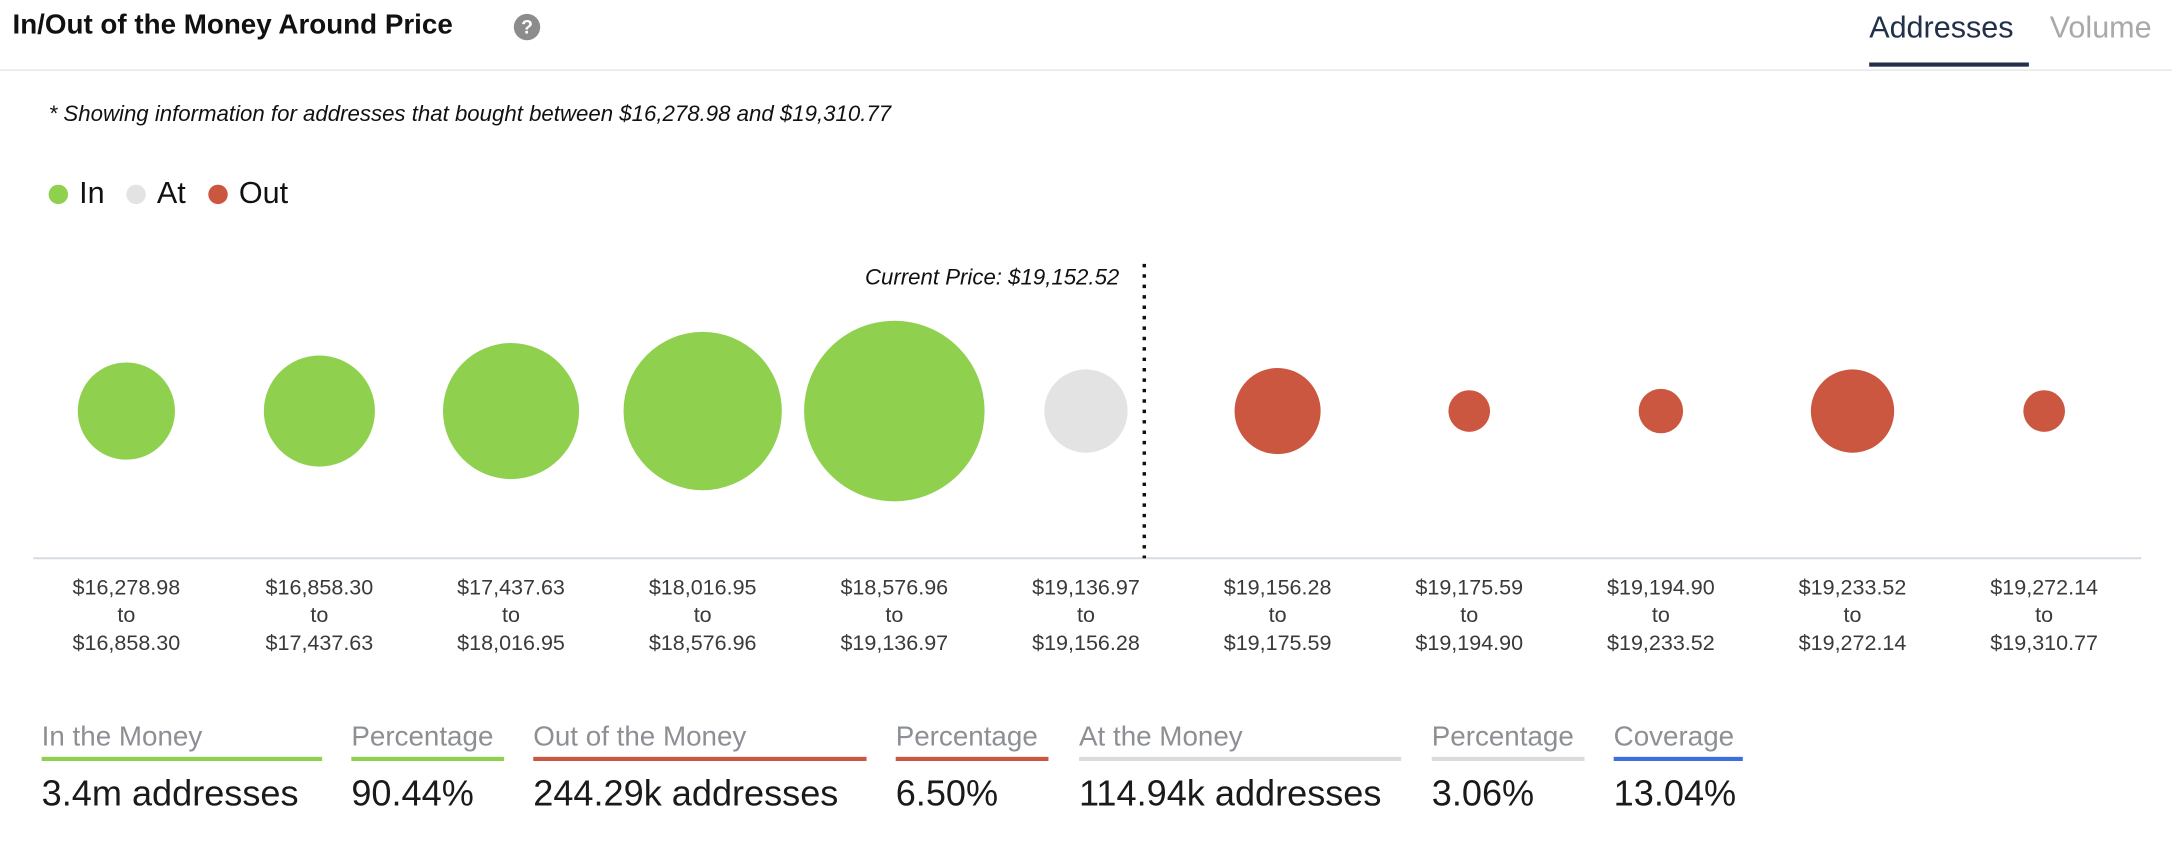 This screenshot has width=2172, height=844. What do you see at coordinates (1941, 27) in the screenshot?
I see `tab-addresses: Addresses` at bounding box center [1941, 27].